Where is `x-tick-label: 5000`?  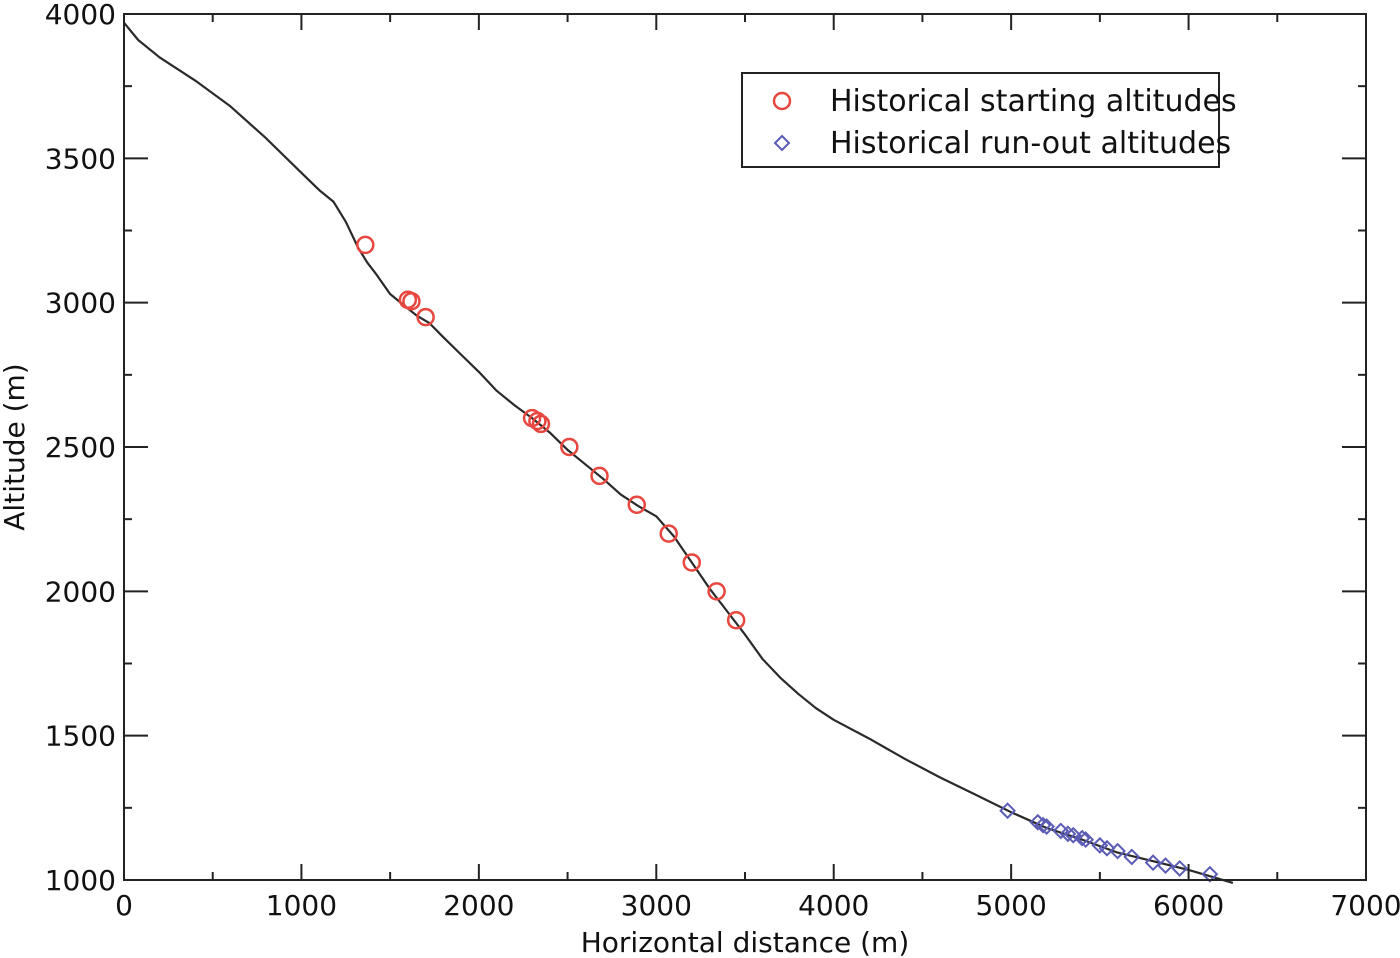
x-tick-label: 5000 is located at coordinates (1011, 905).